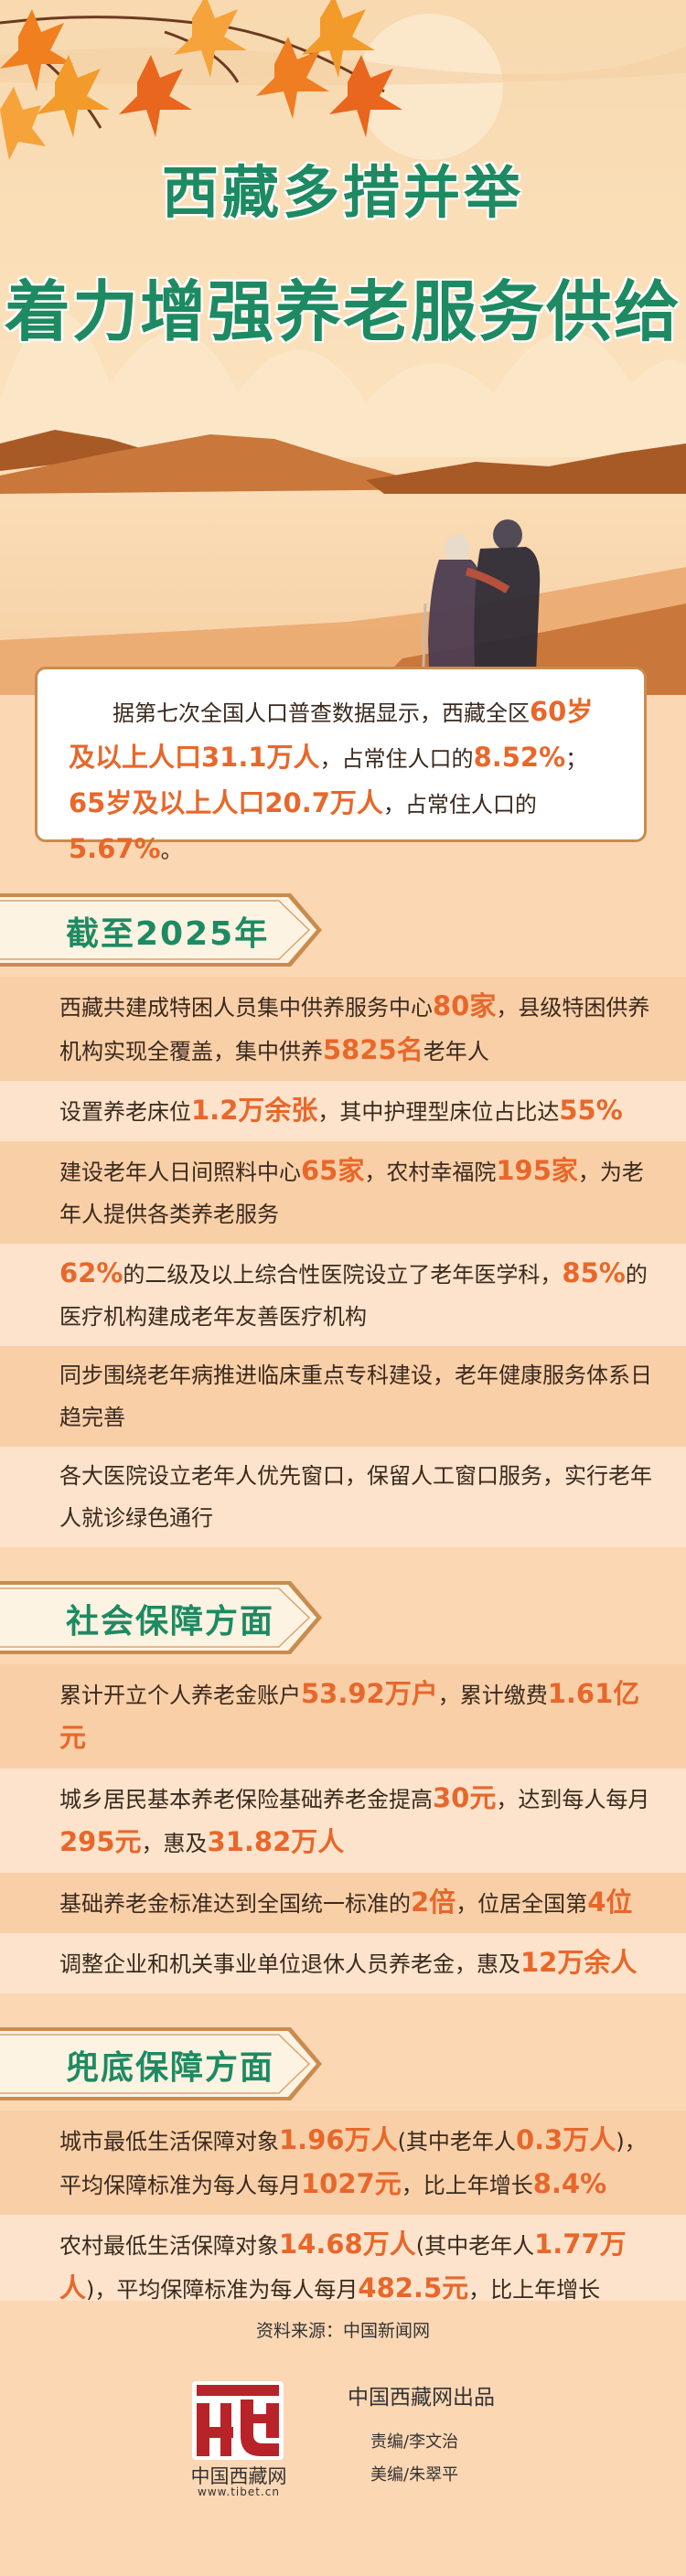 This screenshot has width=686, height=2576. What do you see at coordinates (238, 2476) in the screenshot?
I see `logo-name: 中国西藏网` at bounding box center [238, 2476].